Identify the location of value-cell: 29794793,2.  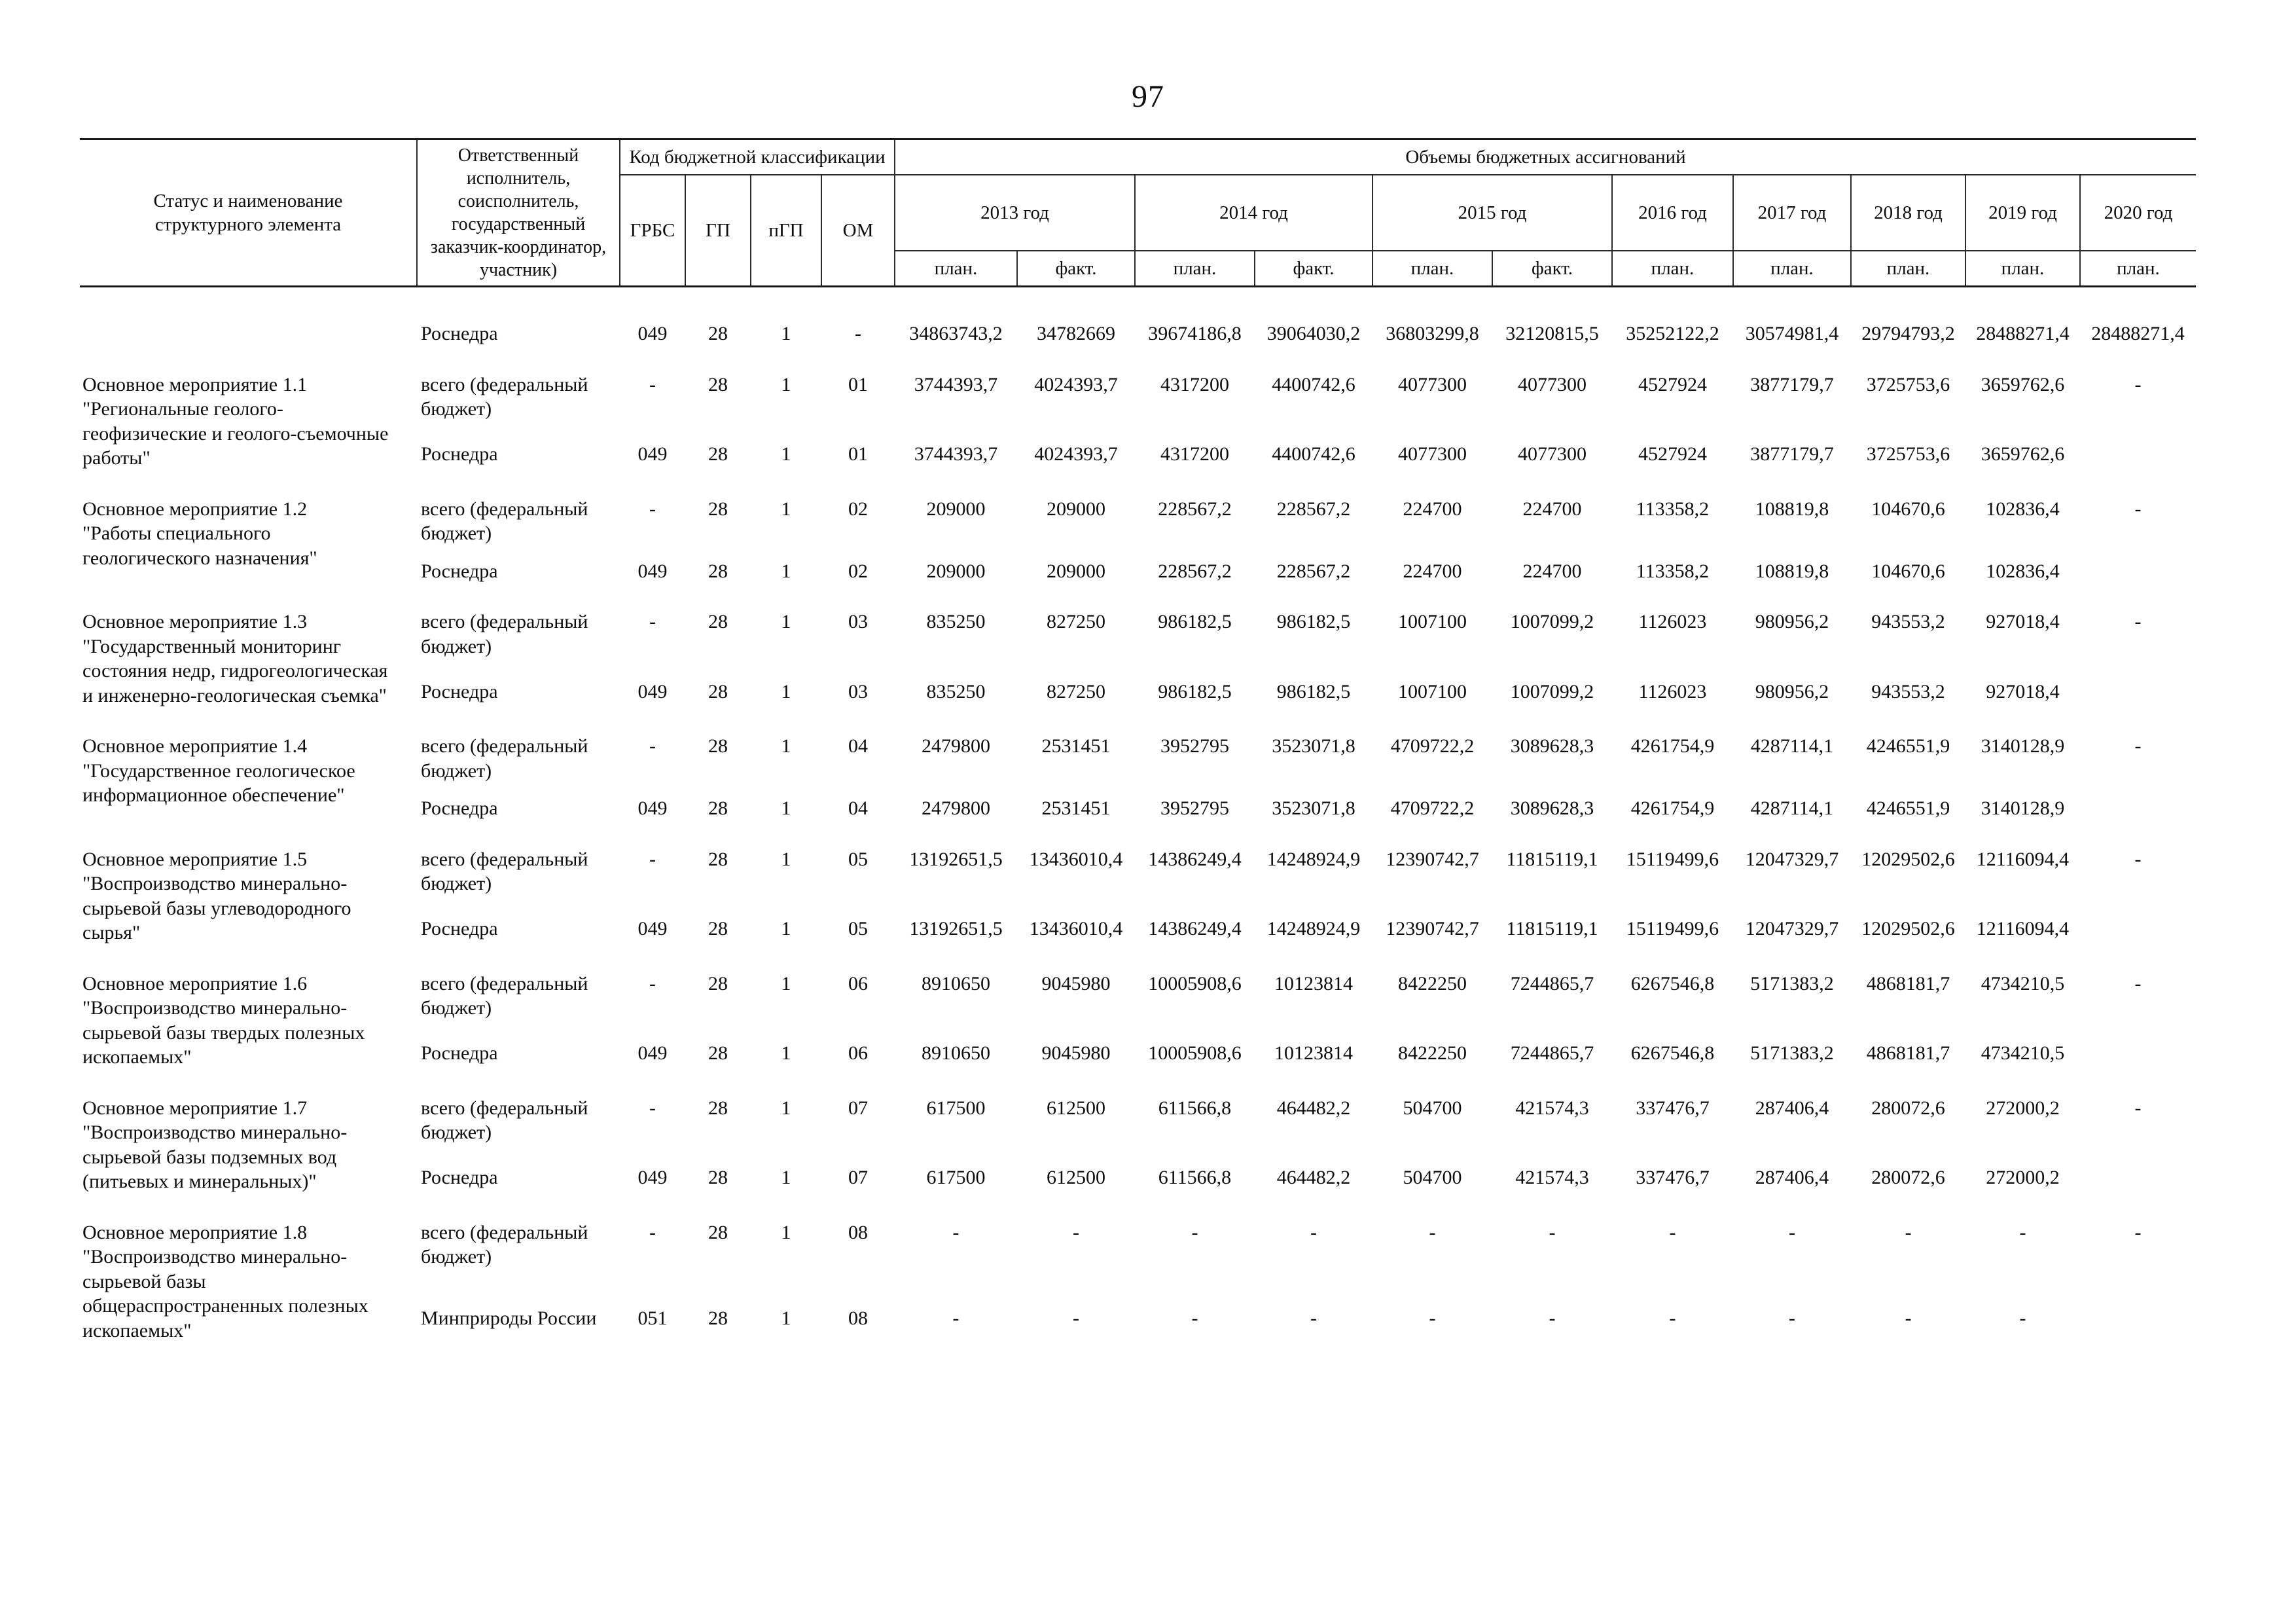
(1908, 333).